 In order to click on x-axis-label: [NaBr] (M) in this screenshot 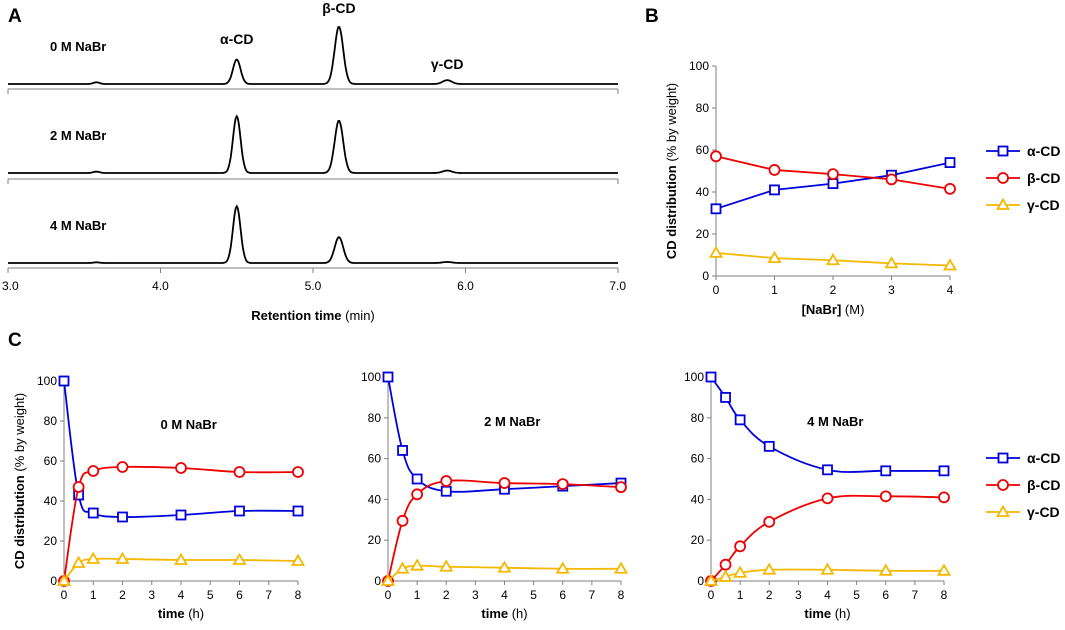, I will do `click(833, 309)`.